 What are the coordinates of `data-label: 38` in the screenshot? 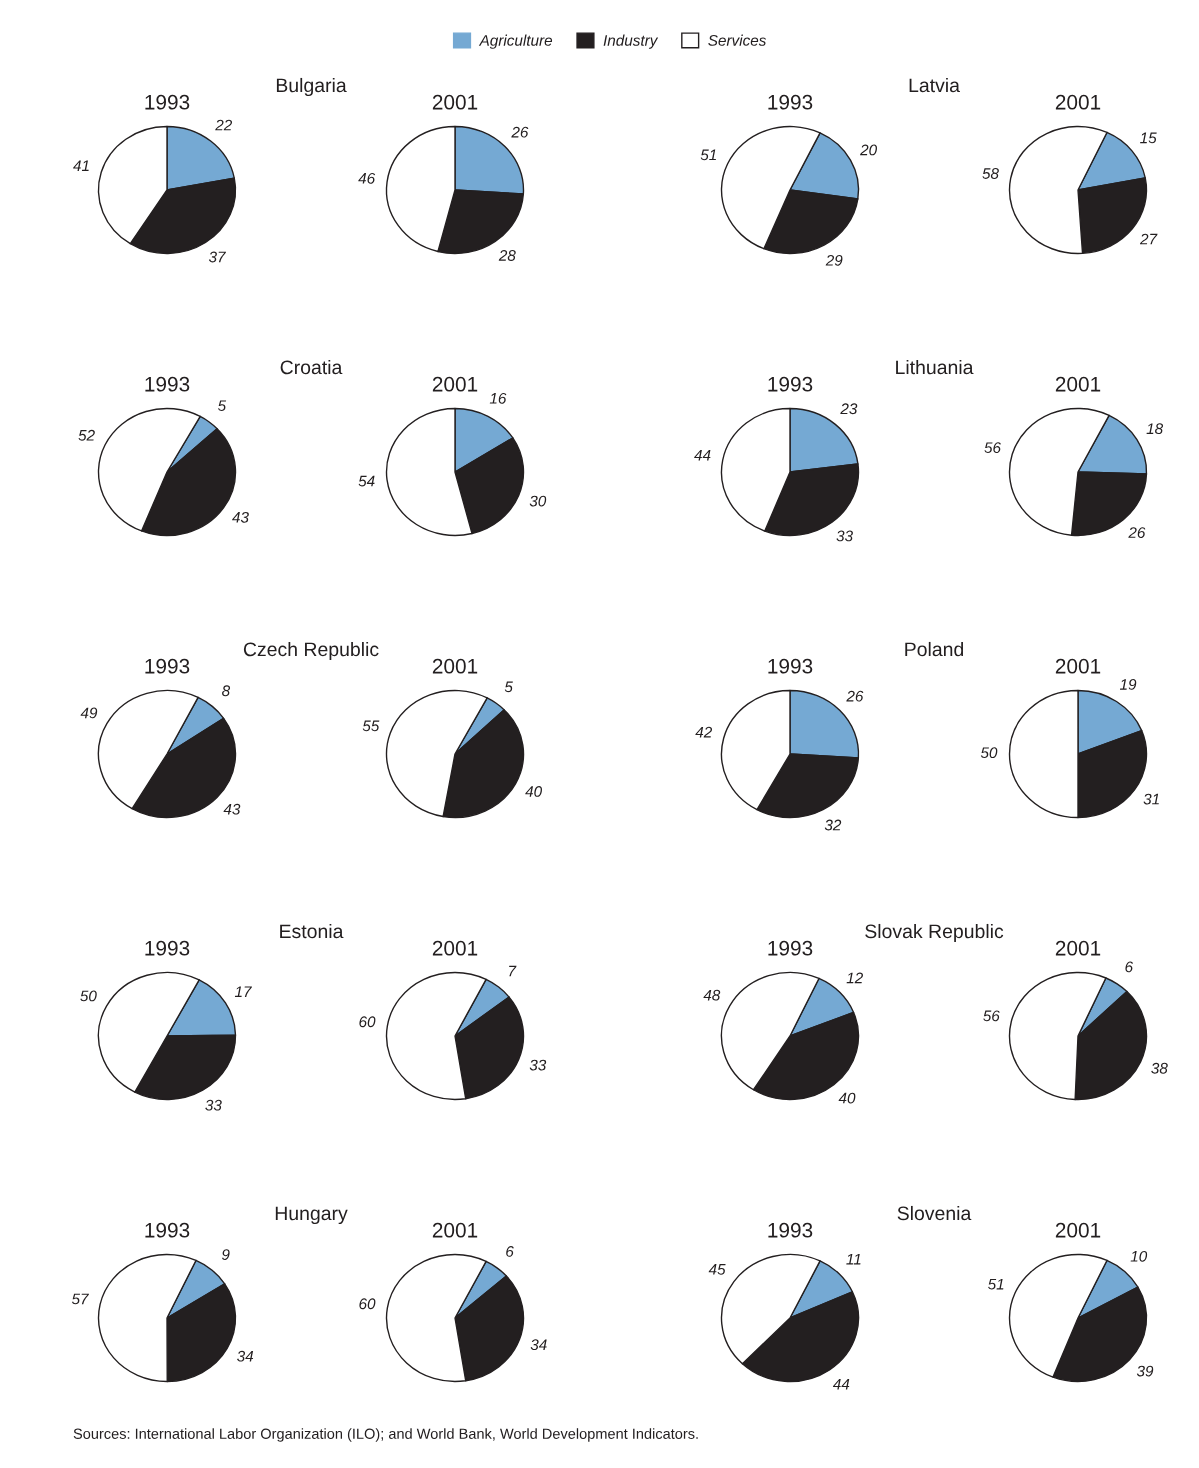 It's located at (1159, 1068).